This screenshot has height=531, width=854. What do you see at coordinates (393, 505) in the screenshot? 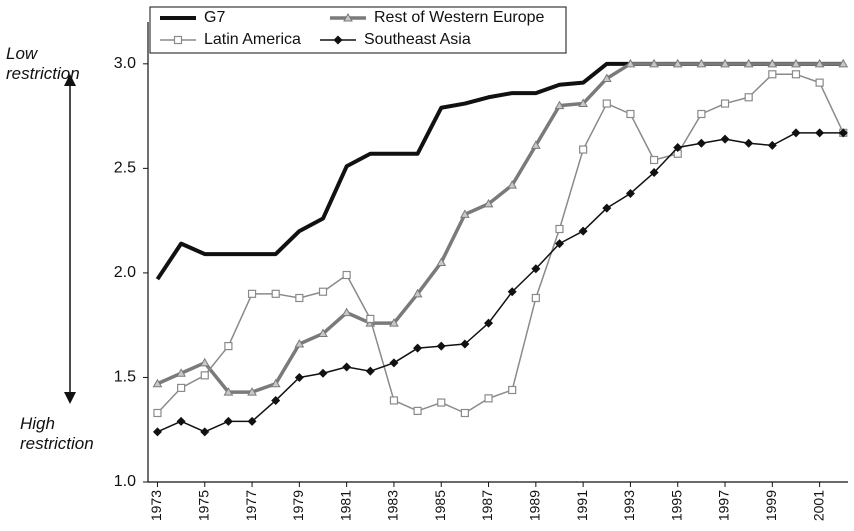
I see `x-tick-label: 1983` at bounding box center [393, 505].